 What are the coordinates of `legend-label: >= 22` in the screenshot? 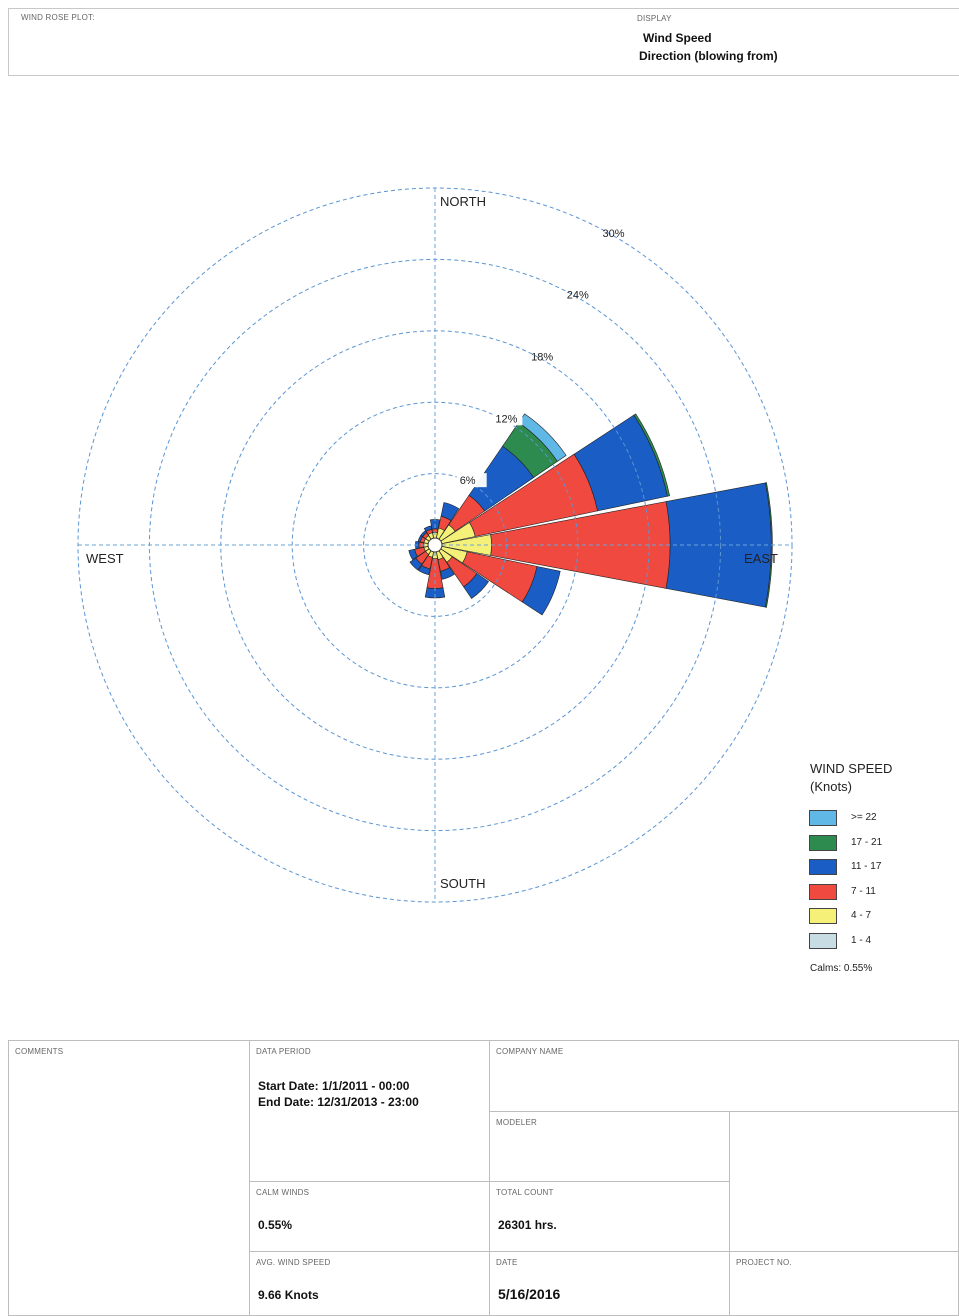 It's located at (864, 817).